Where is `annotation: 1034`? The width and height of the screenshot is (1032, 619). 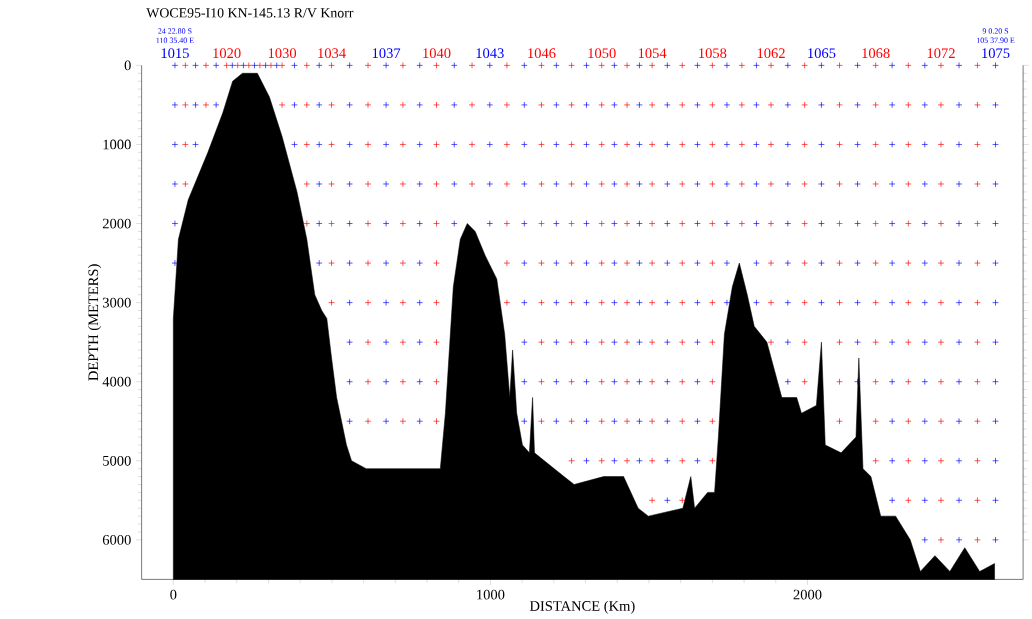
annotation: 1034 is located at coordinates (332, 53).